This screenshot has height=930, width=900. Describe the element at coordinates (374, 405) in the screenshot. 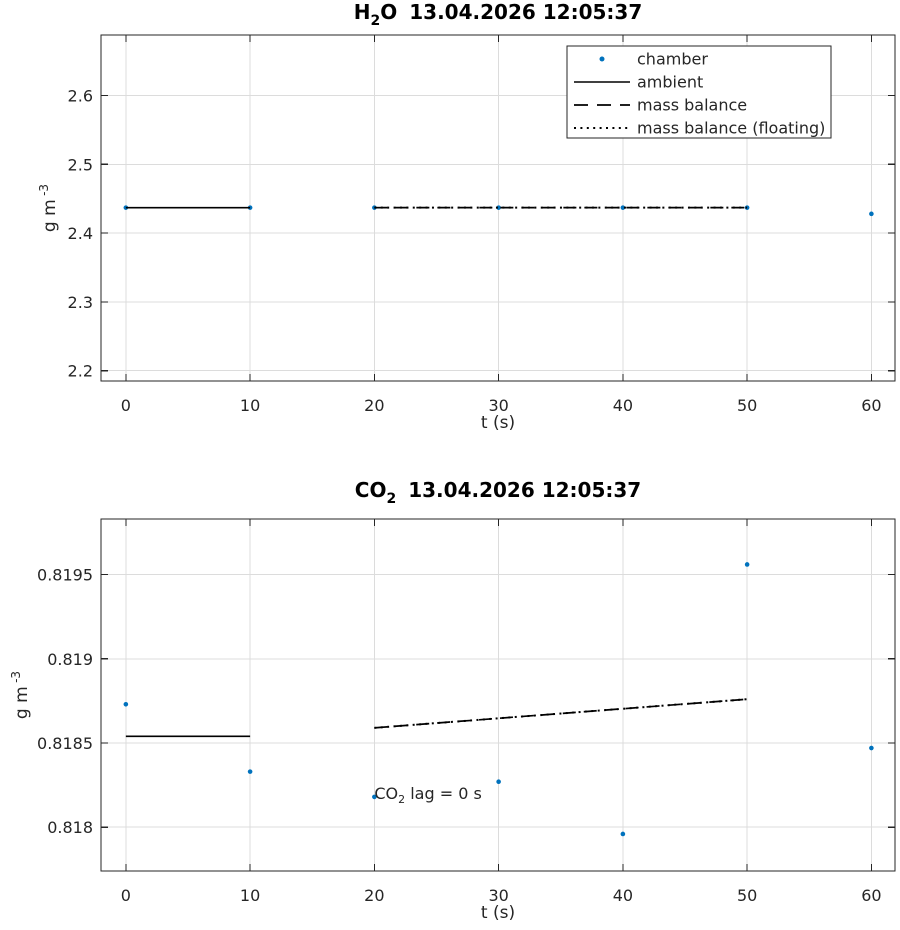

I see `h2o-x-tick-label: 20` at that location.